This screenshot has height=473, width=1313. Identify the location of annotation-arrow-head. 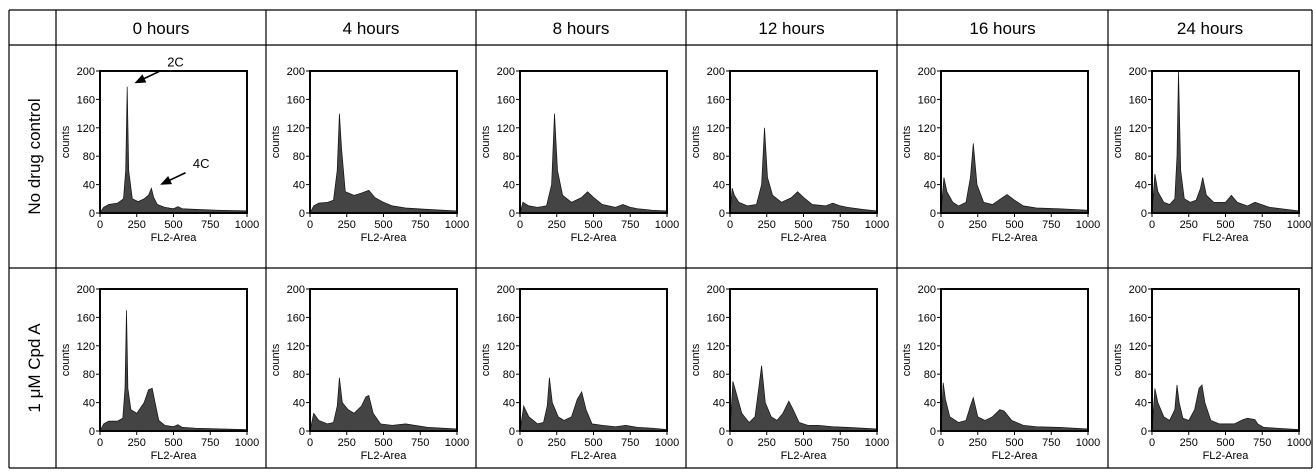
(140, 79).